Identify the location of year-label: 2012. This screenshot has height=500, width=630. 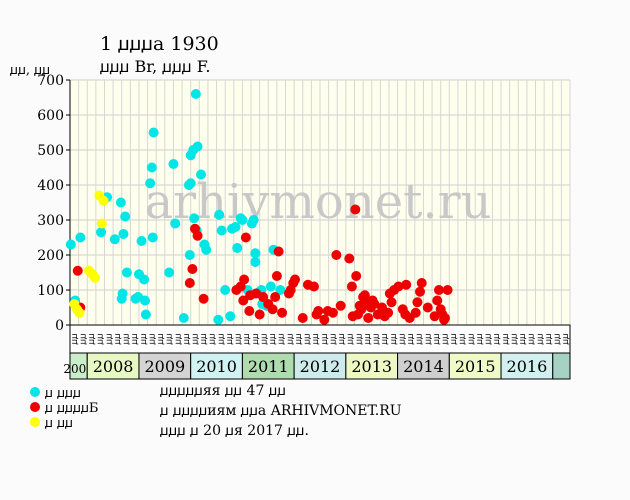
(320, 366).